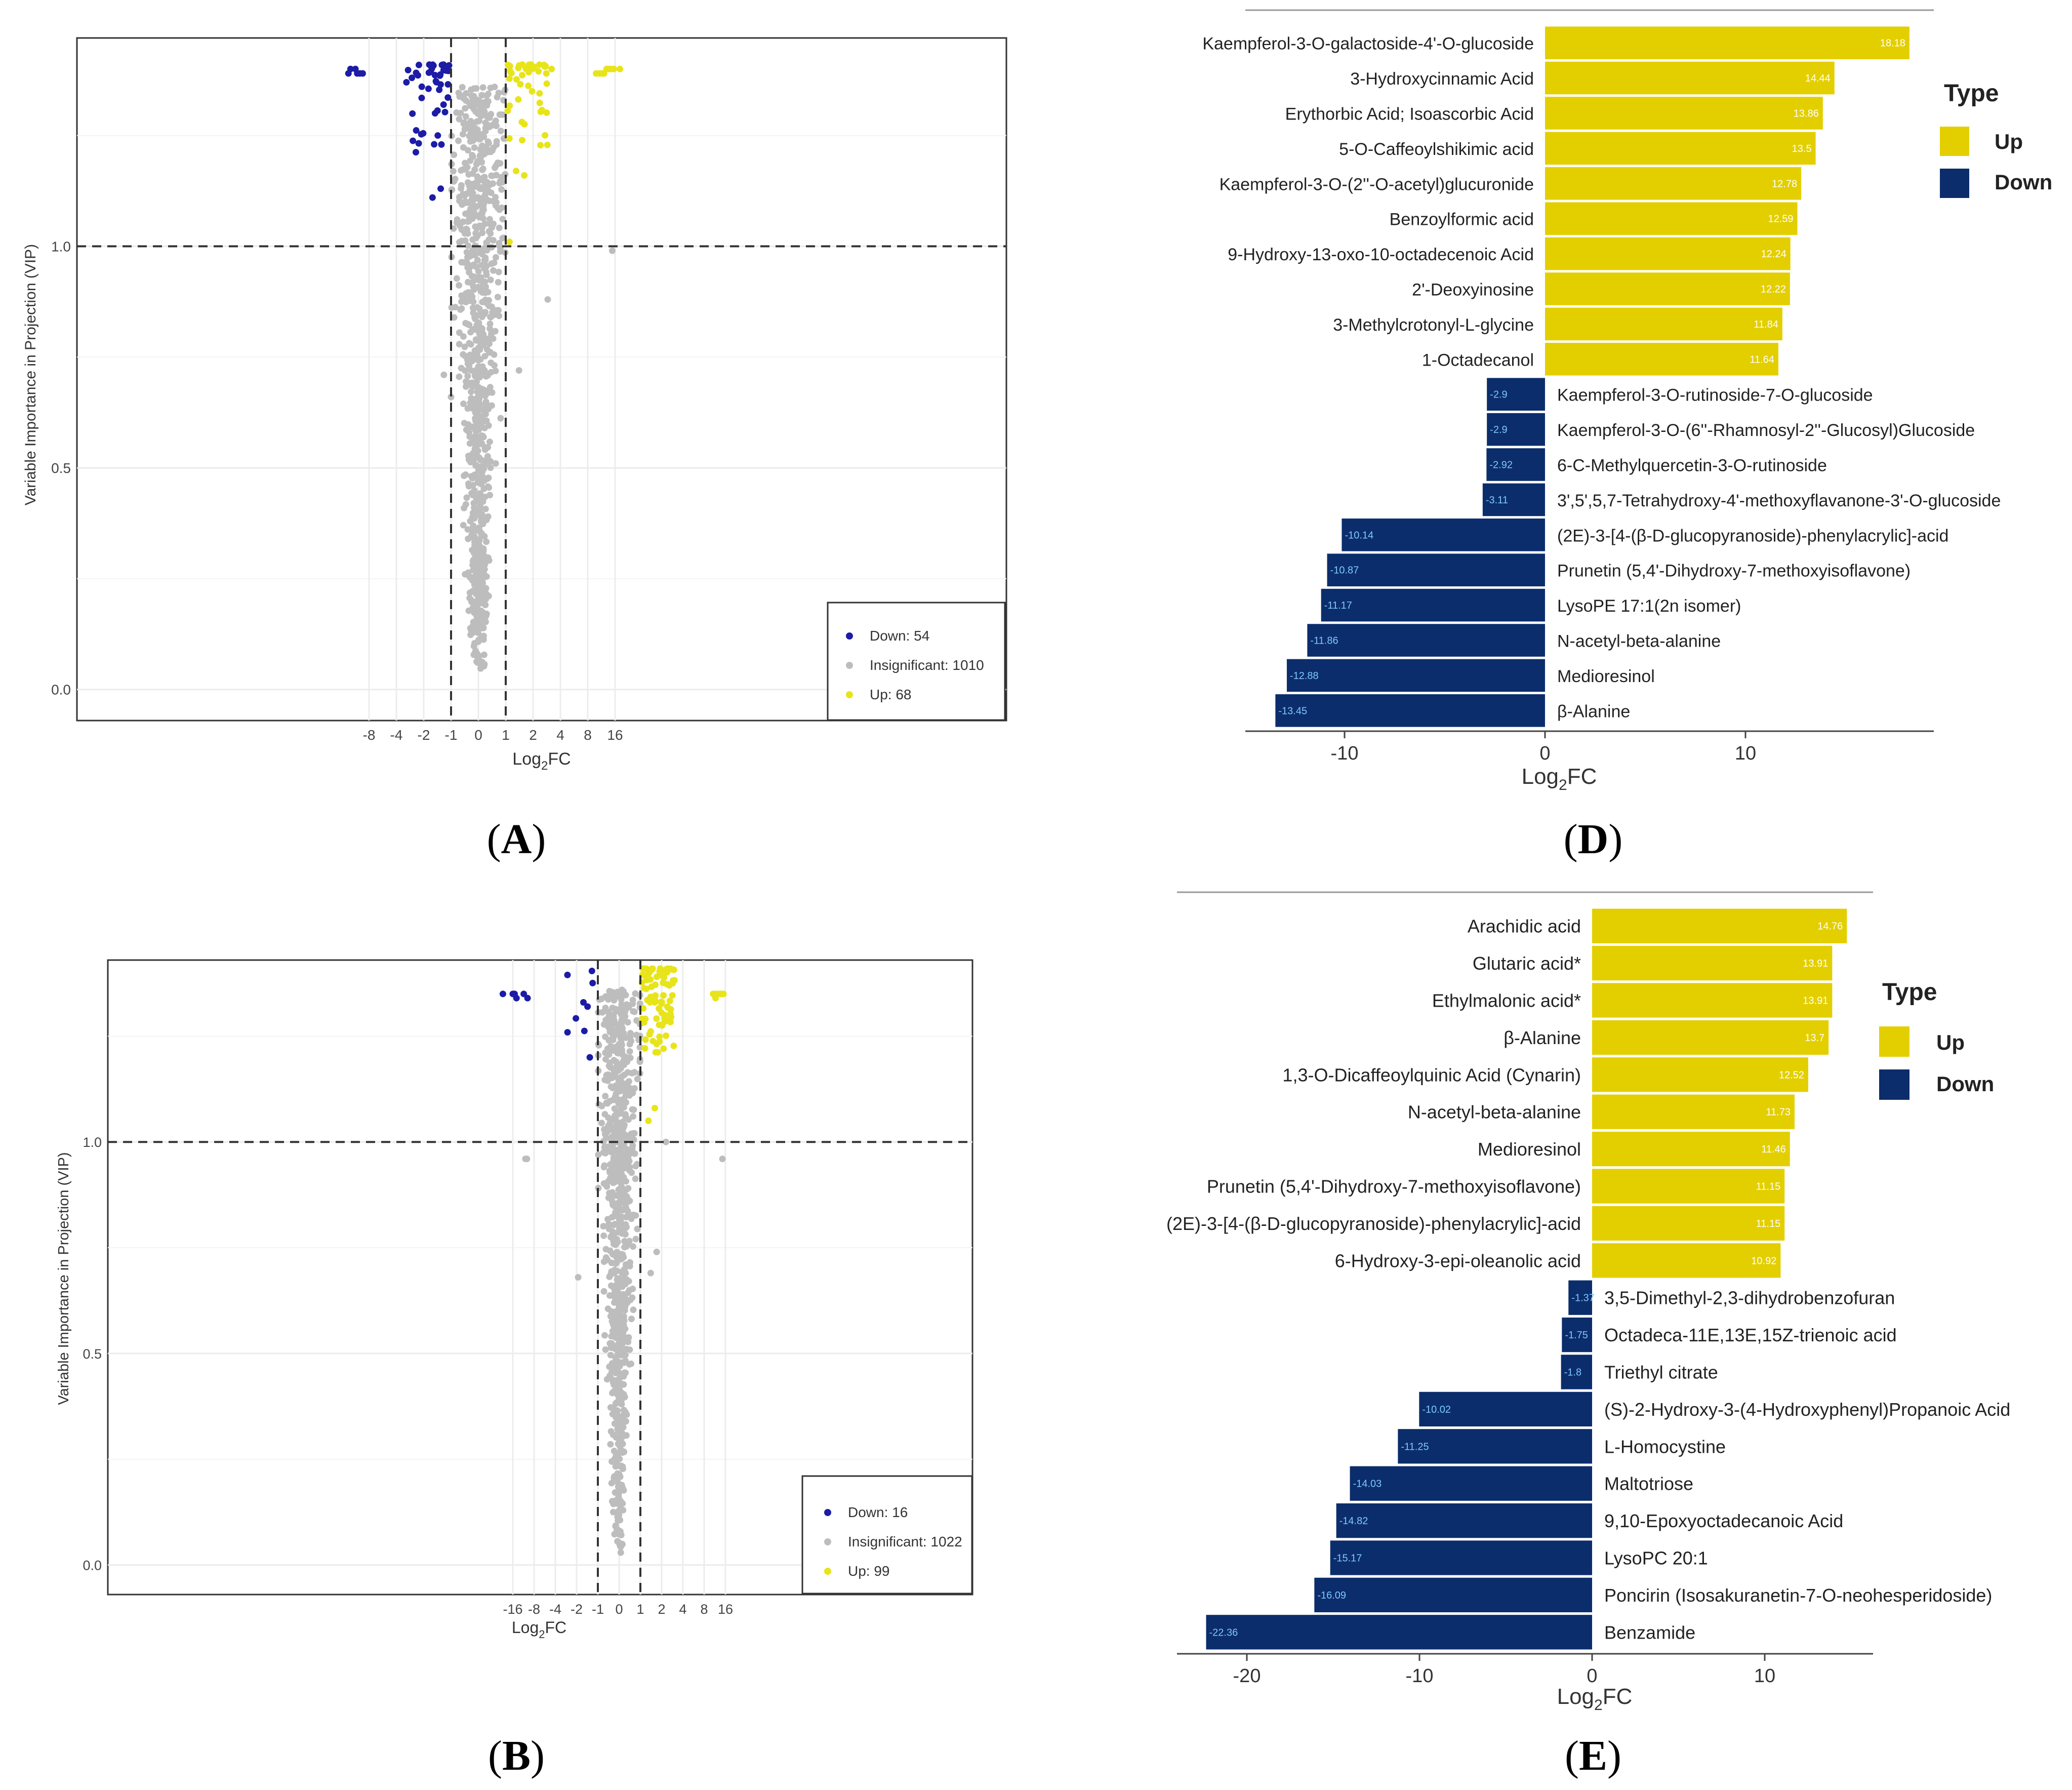 The width and height of the screenshot is (2072, 1790). I want to click on x-tick-label: 10, so click(1764, 1676).